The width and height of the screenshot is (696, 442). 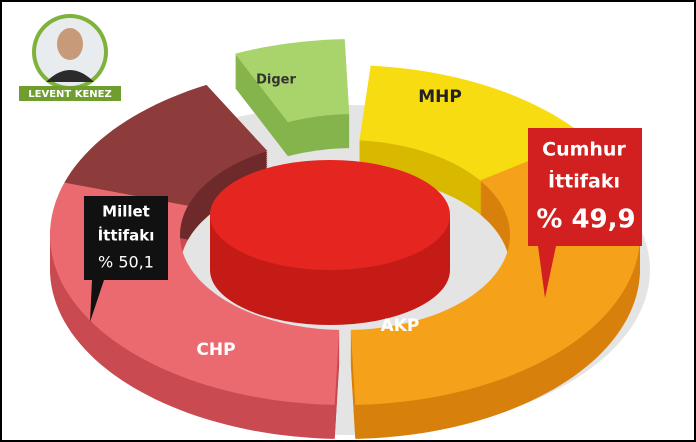 What do you see at coordinates (70, 76) in the screenshot?
I see `avatar-body` at bounding box center [70, 76].